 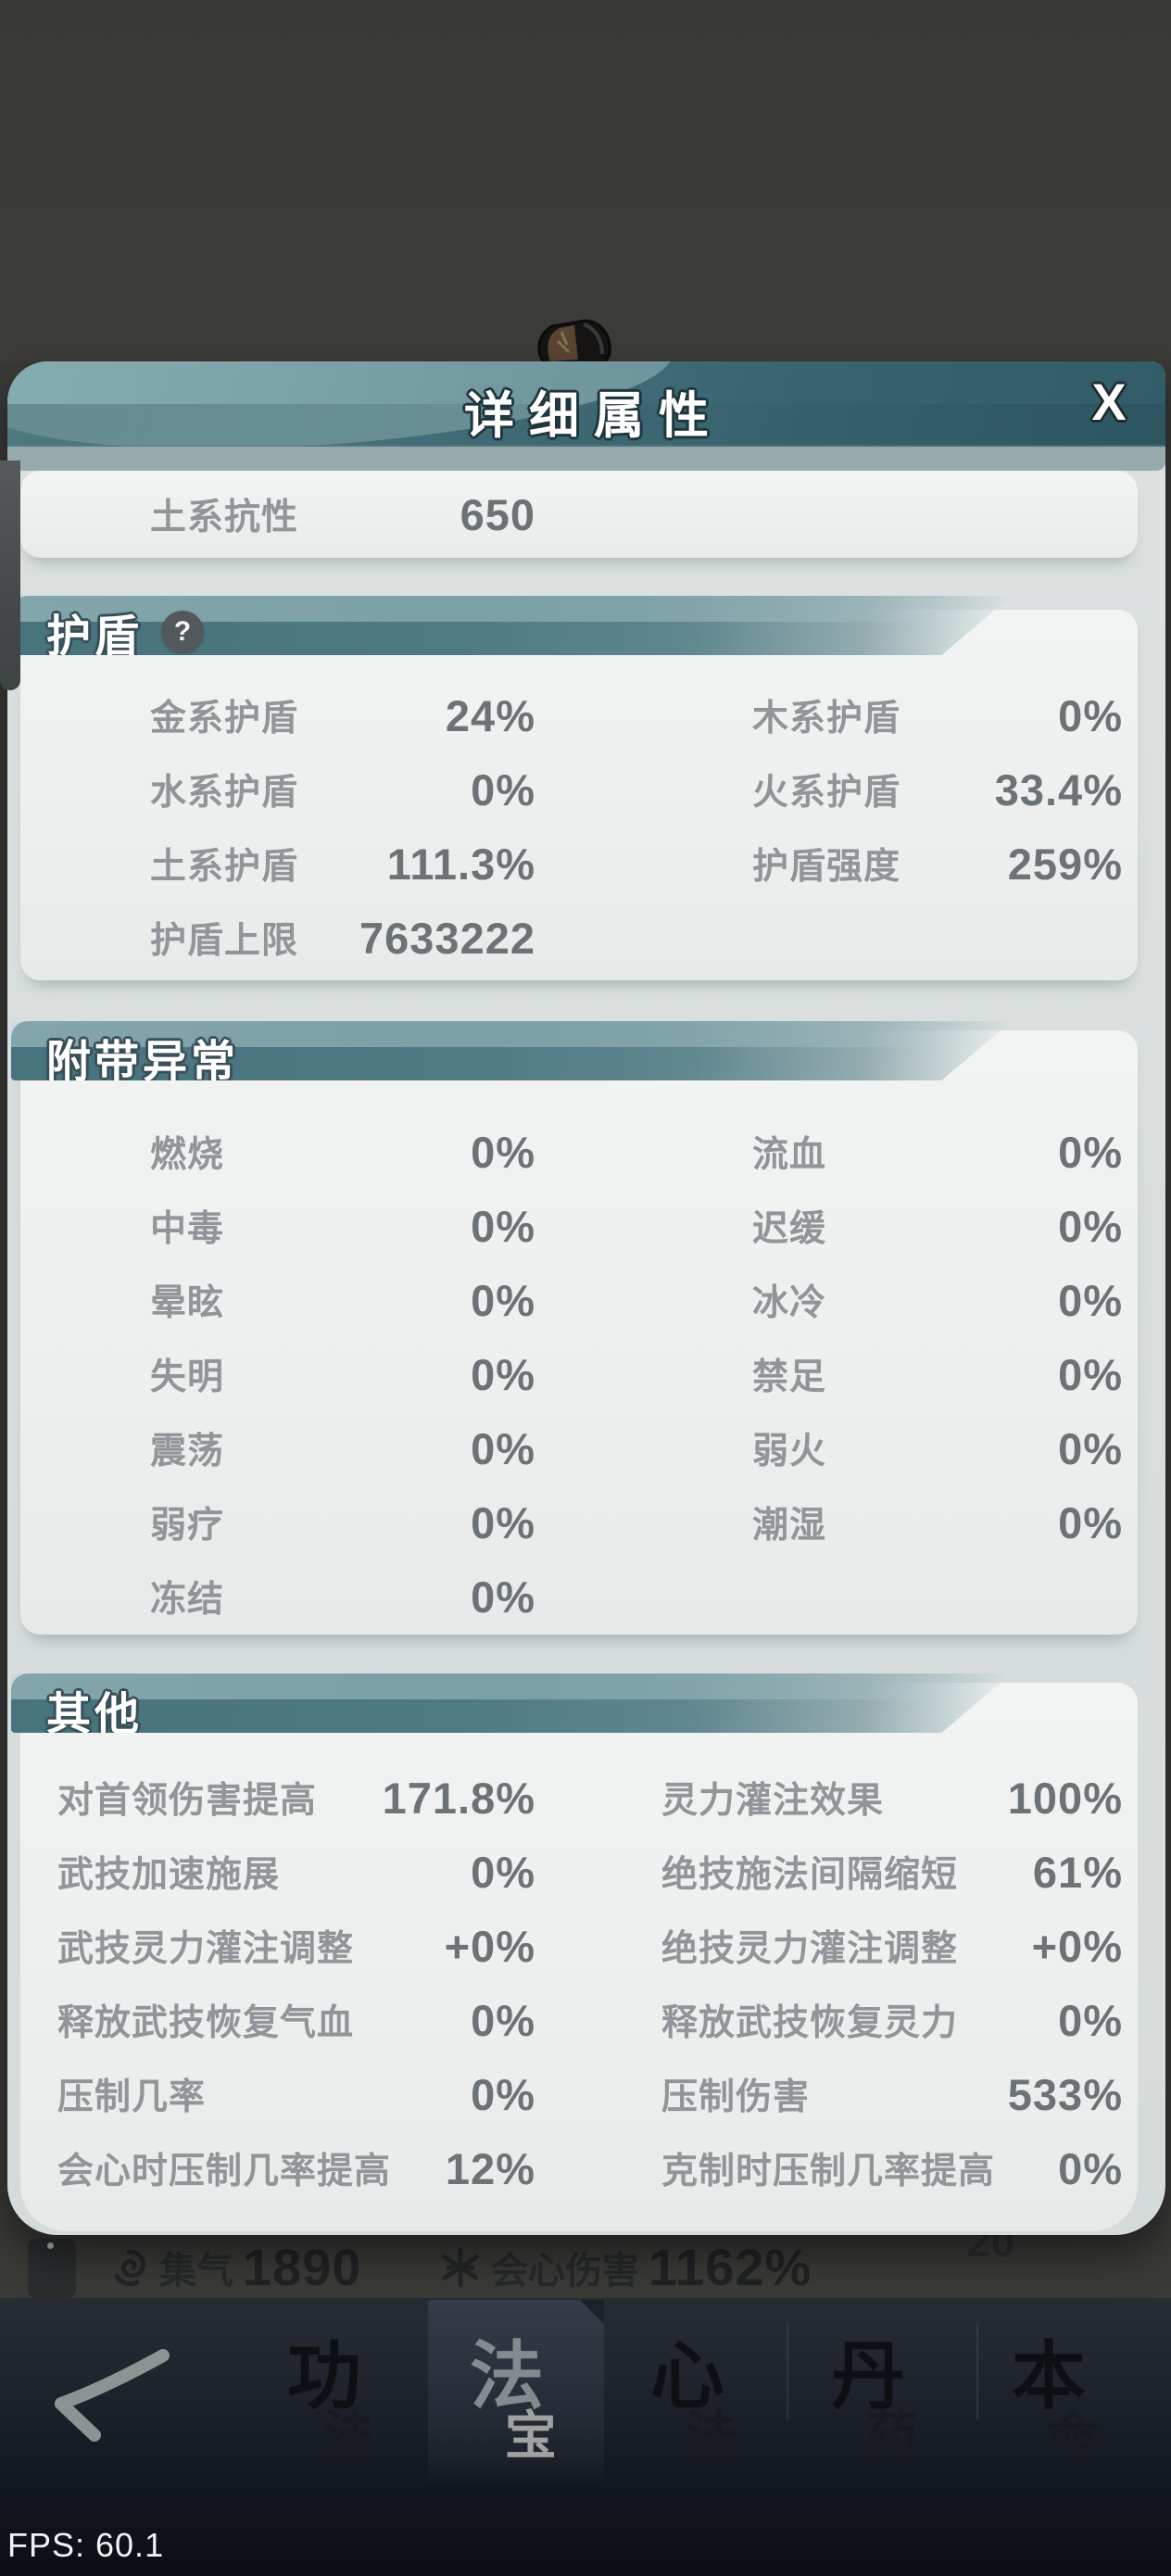 What do you see at coordinates (225, 719) in the screenshot?
I see `stat-label: 金系护盾` at bounding box center [225, 719].